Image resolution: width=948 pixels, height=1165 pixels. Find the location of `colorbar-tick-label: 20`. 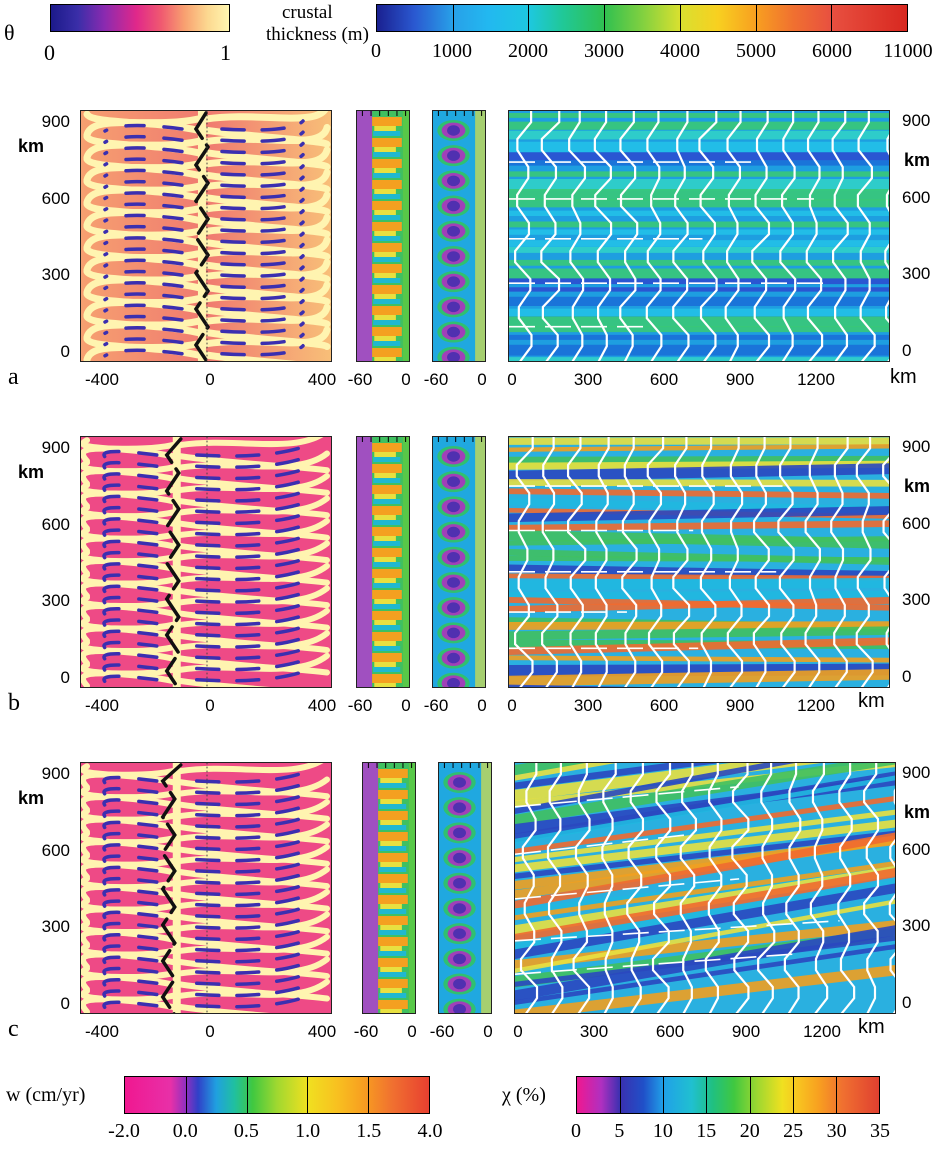

colorbar-tick-label: 20 is located at coordinates (749, 1131).